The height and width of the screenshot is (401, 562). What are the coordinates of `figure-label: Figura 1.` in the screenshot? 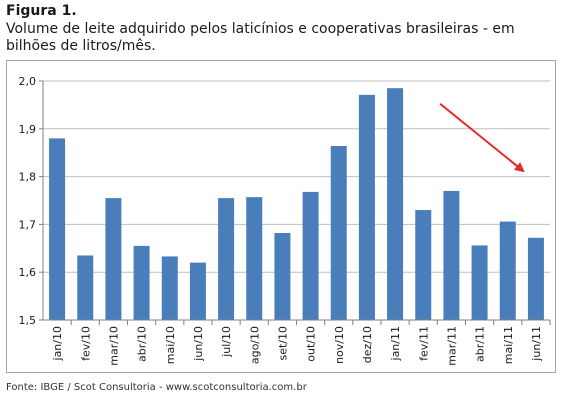 It's located at (41, 11).